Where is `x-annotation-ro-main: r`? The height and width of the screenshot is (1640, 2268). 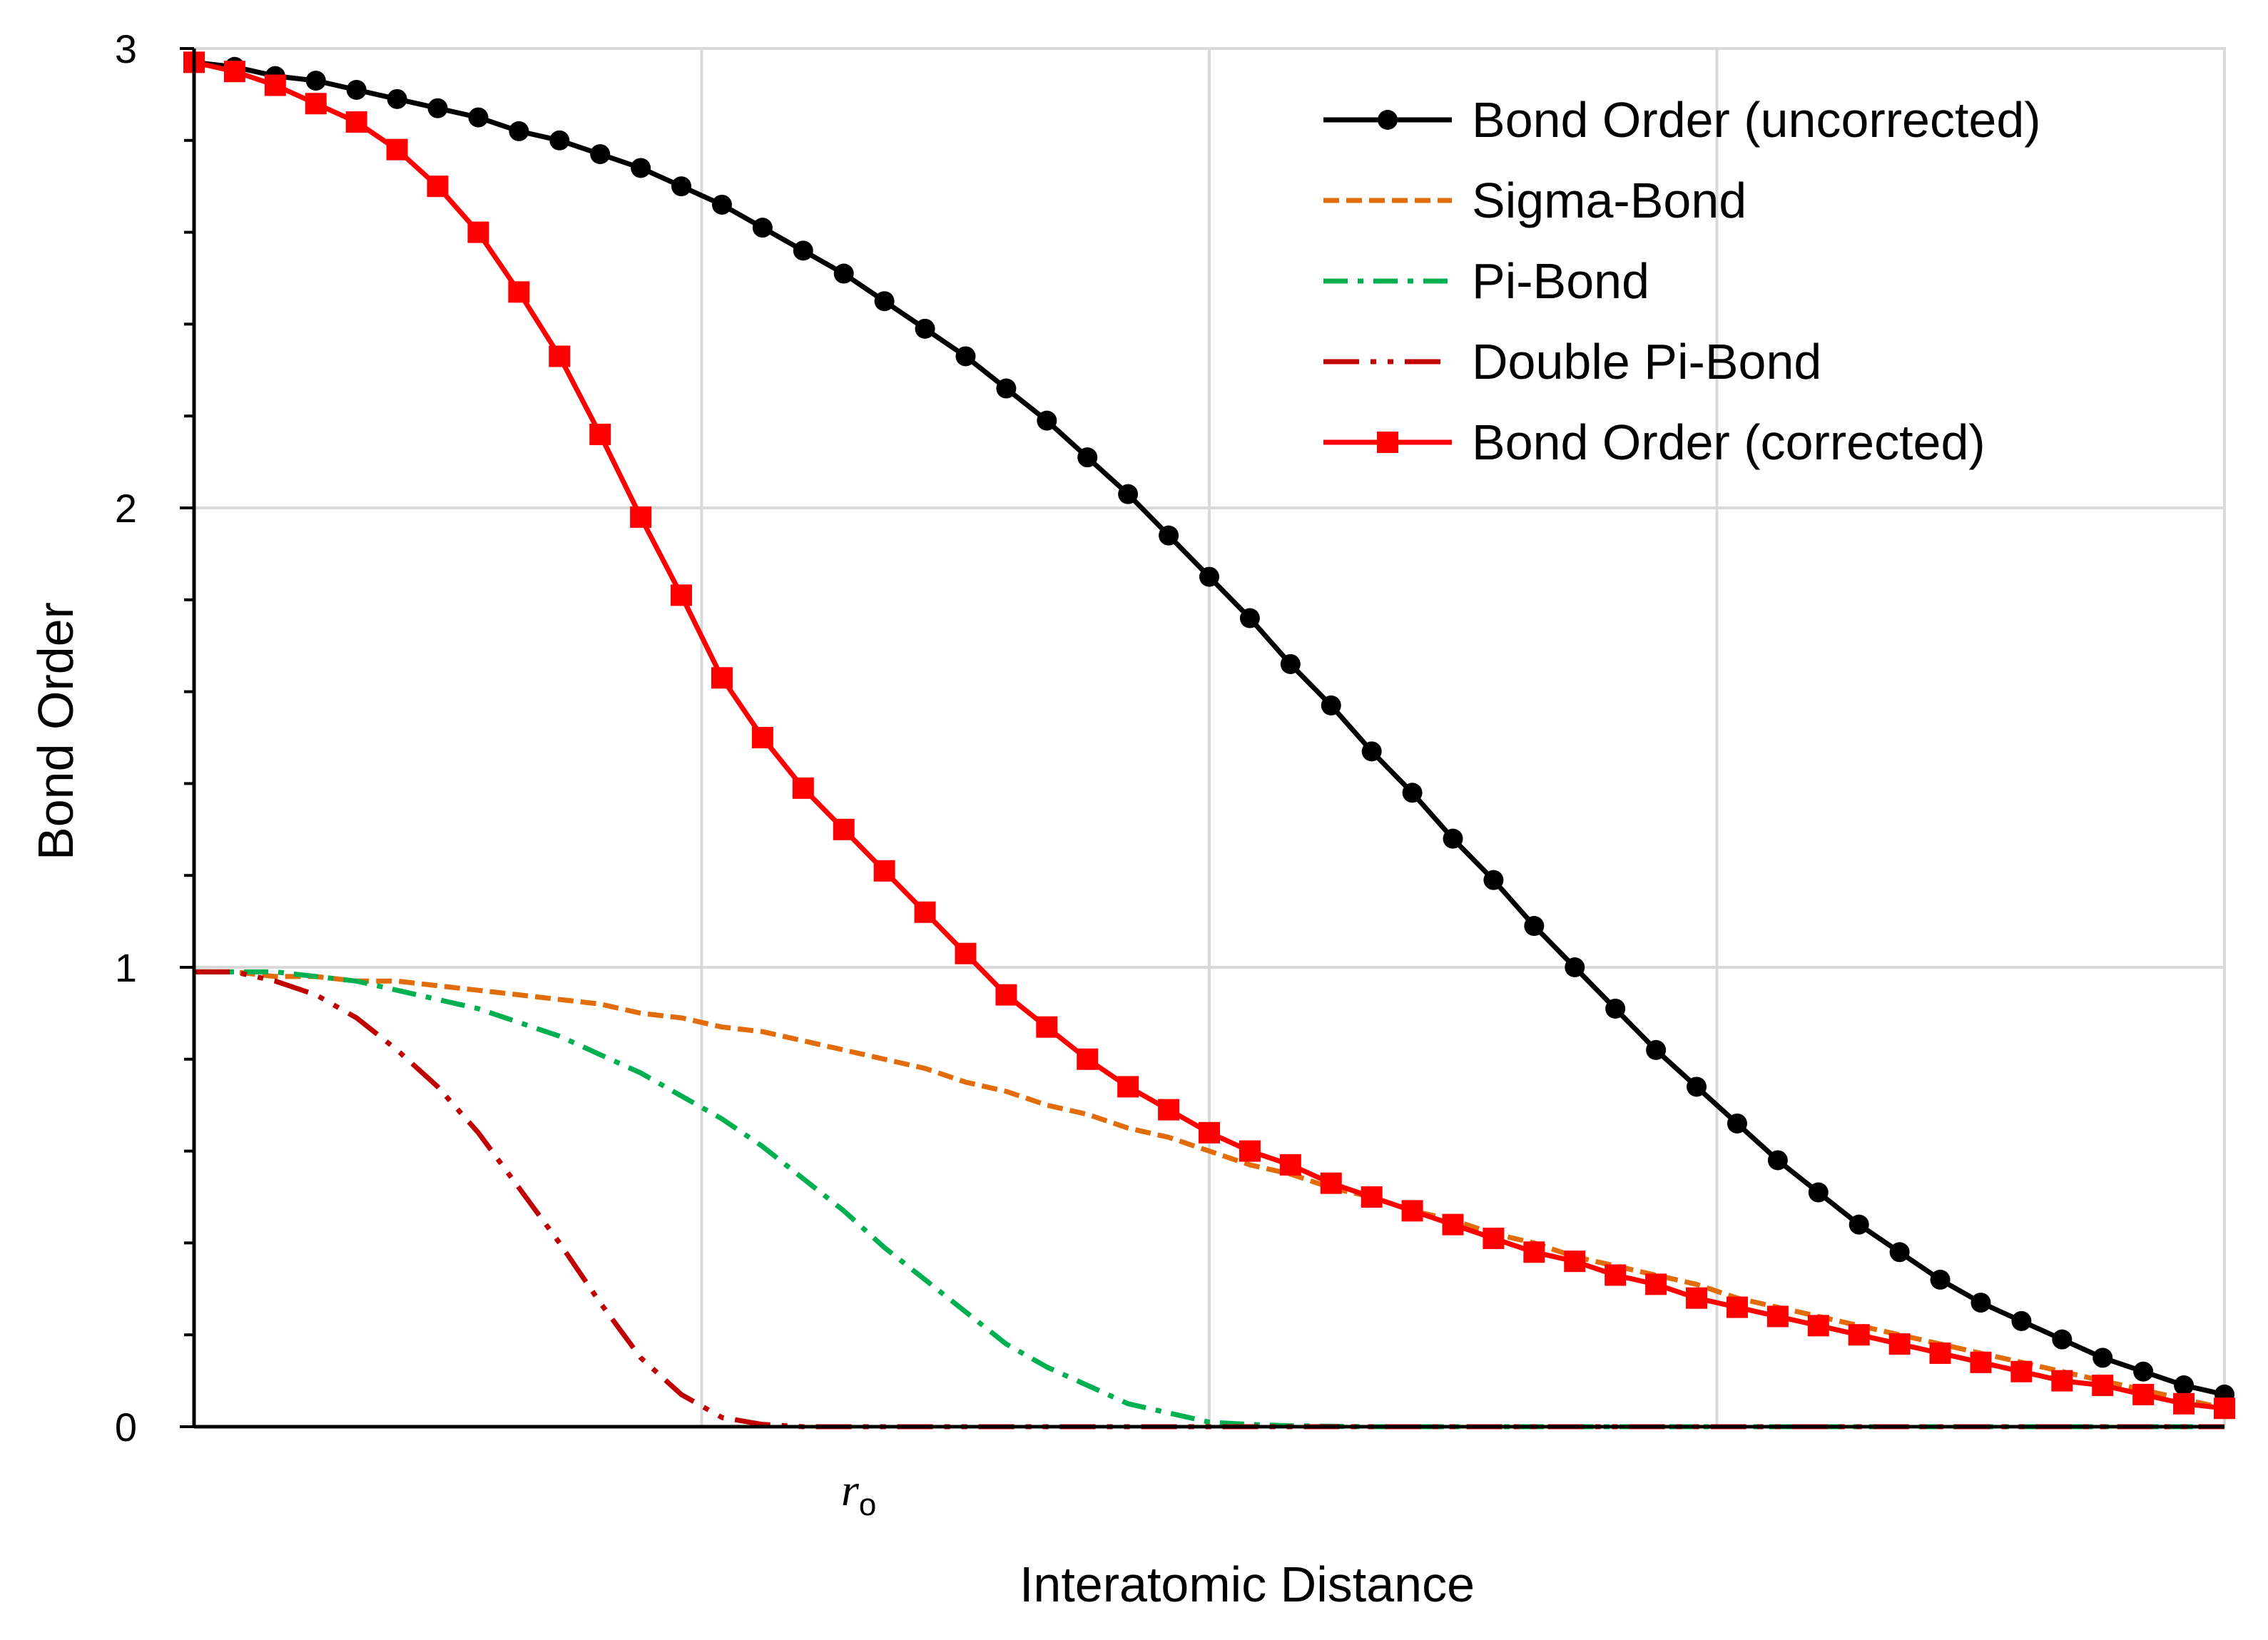
x-annotation-ro-main: r is located at coordinates (850, 1490).